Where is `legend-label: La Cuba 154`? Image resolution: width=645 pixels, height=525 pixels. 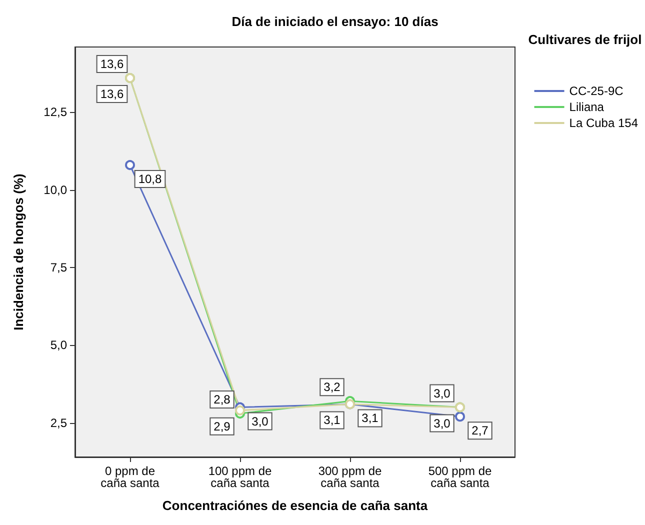 legend-label: La Cuba 154 is located at coordinates (603, 123).